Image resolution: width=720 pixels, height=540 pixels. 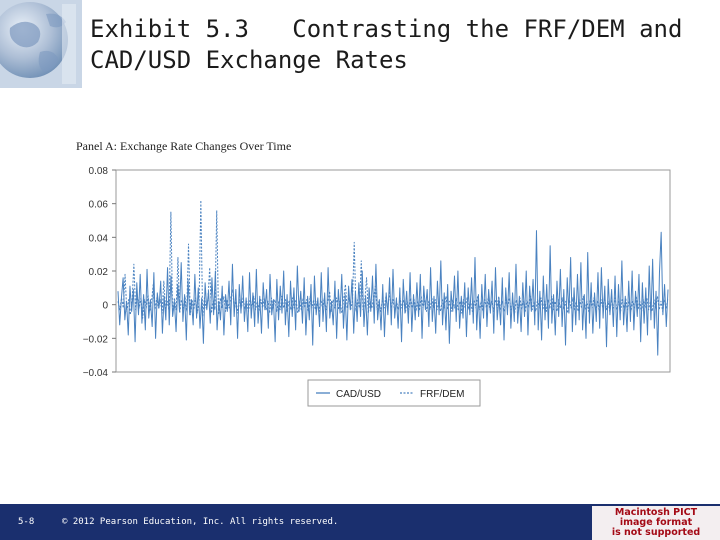 I want to click on y-tick-label: 0.02, so click(x=99, y=272).